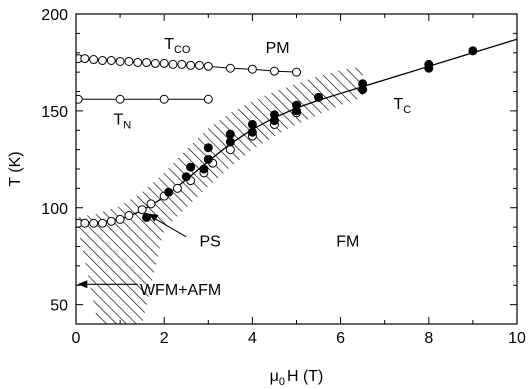 This screenshot has width=530, height=389. What do you see at coordinates (340, 338) in the screenshot?
I see `x-tick-label: 6` at bounding box center [340, 338].